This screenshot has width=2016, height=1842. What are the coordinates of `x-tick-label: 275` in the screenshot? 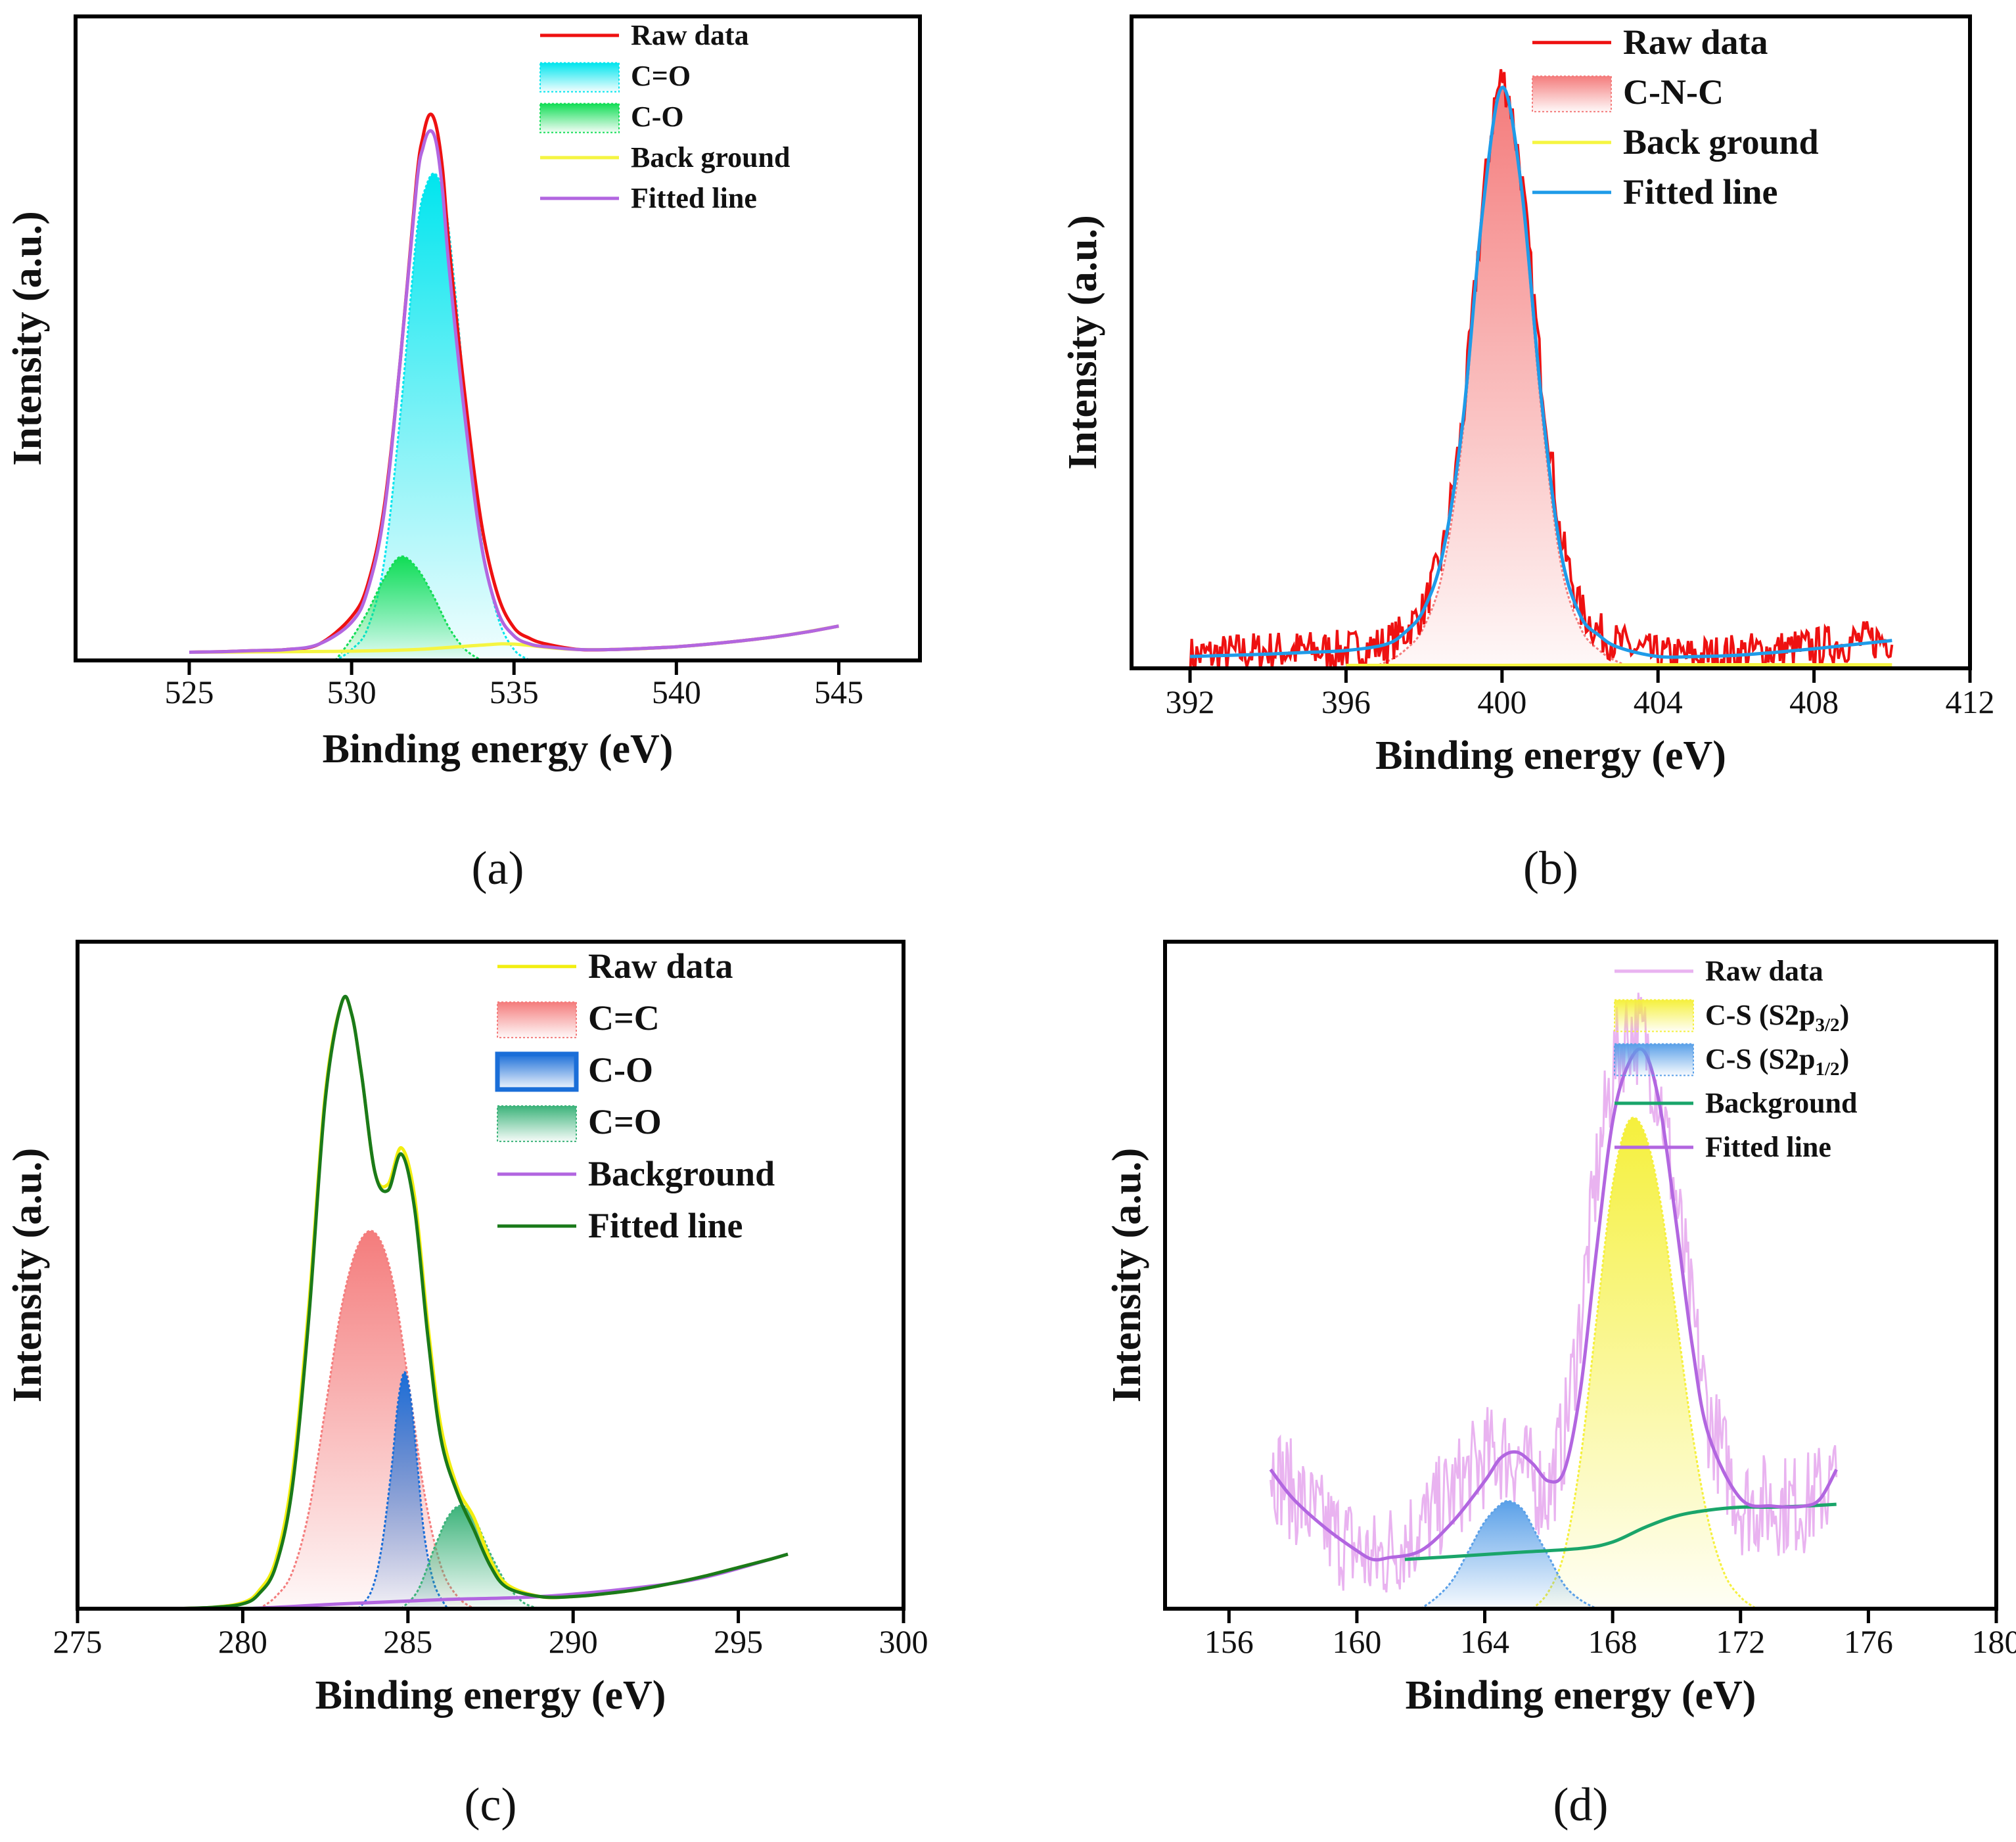 It's located at (78, 1641).